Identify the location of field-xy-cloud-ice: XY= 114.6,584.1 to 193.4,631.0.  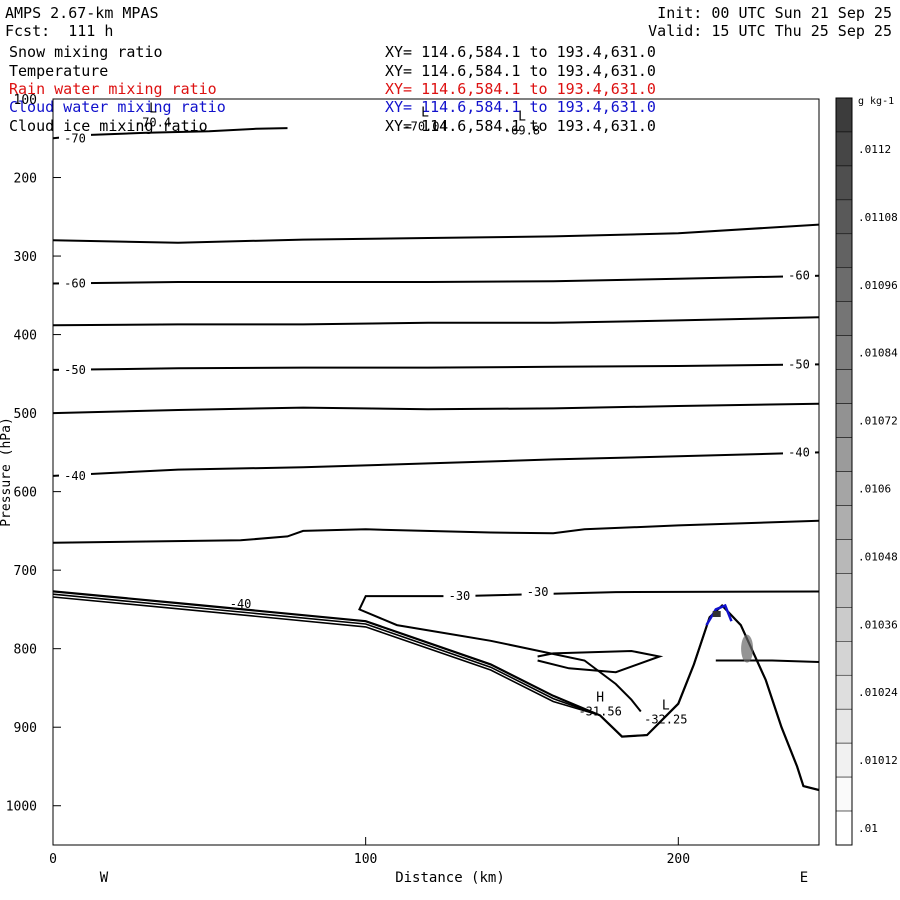
(520, 126).